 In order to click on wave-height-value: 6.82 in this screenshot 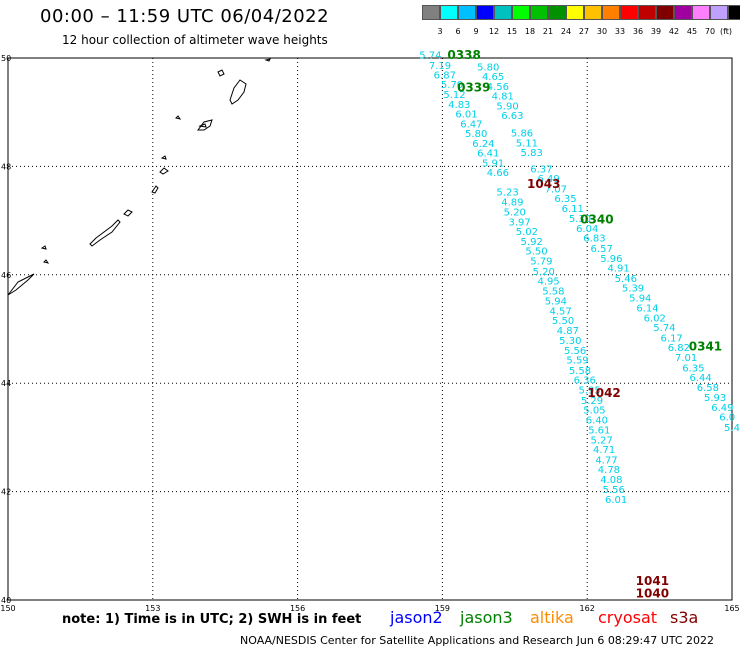, I will do `click(679, 348)`.